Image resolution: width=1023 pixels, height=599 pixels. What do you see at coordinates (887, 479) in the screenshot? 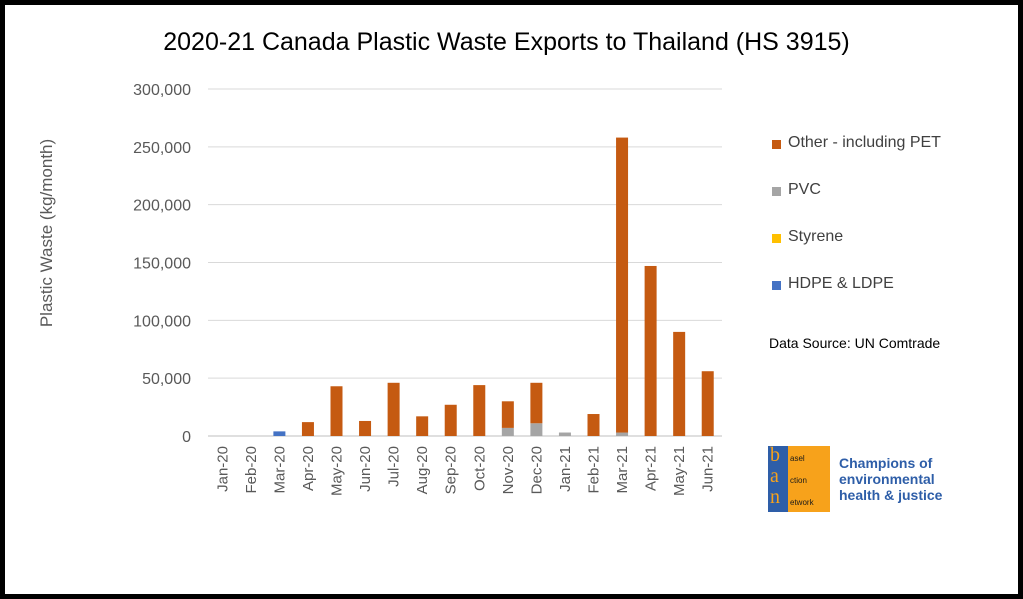
I see `tagline-line-2: environmental` at bounding box center [887, 479].